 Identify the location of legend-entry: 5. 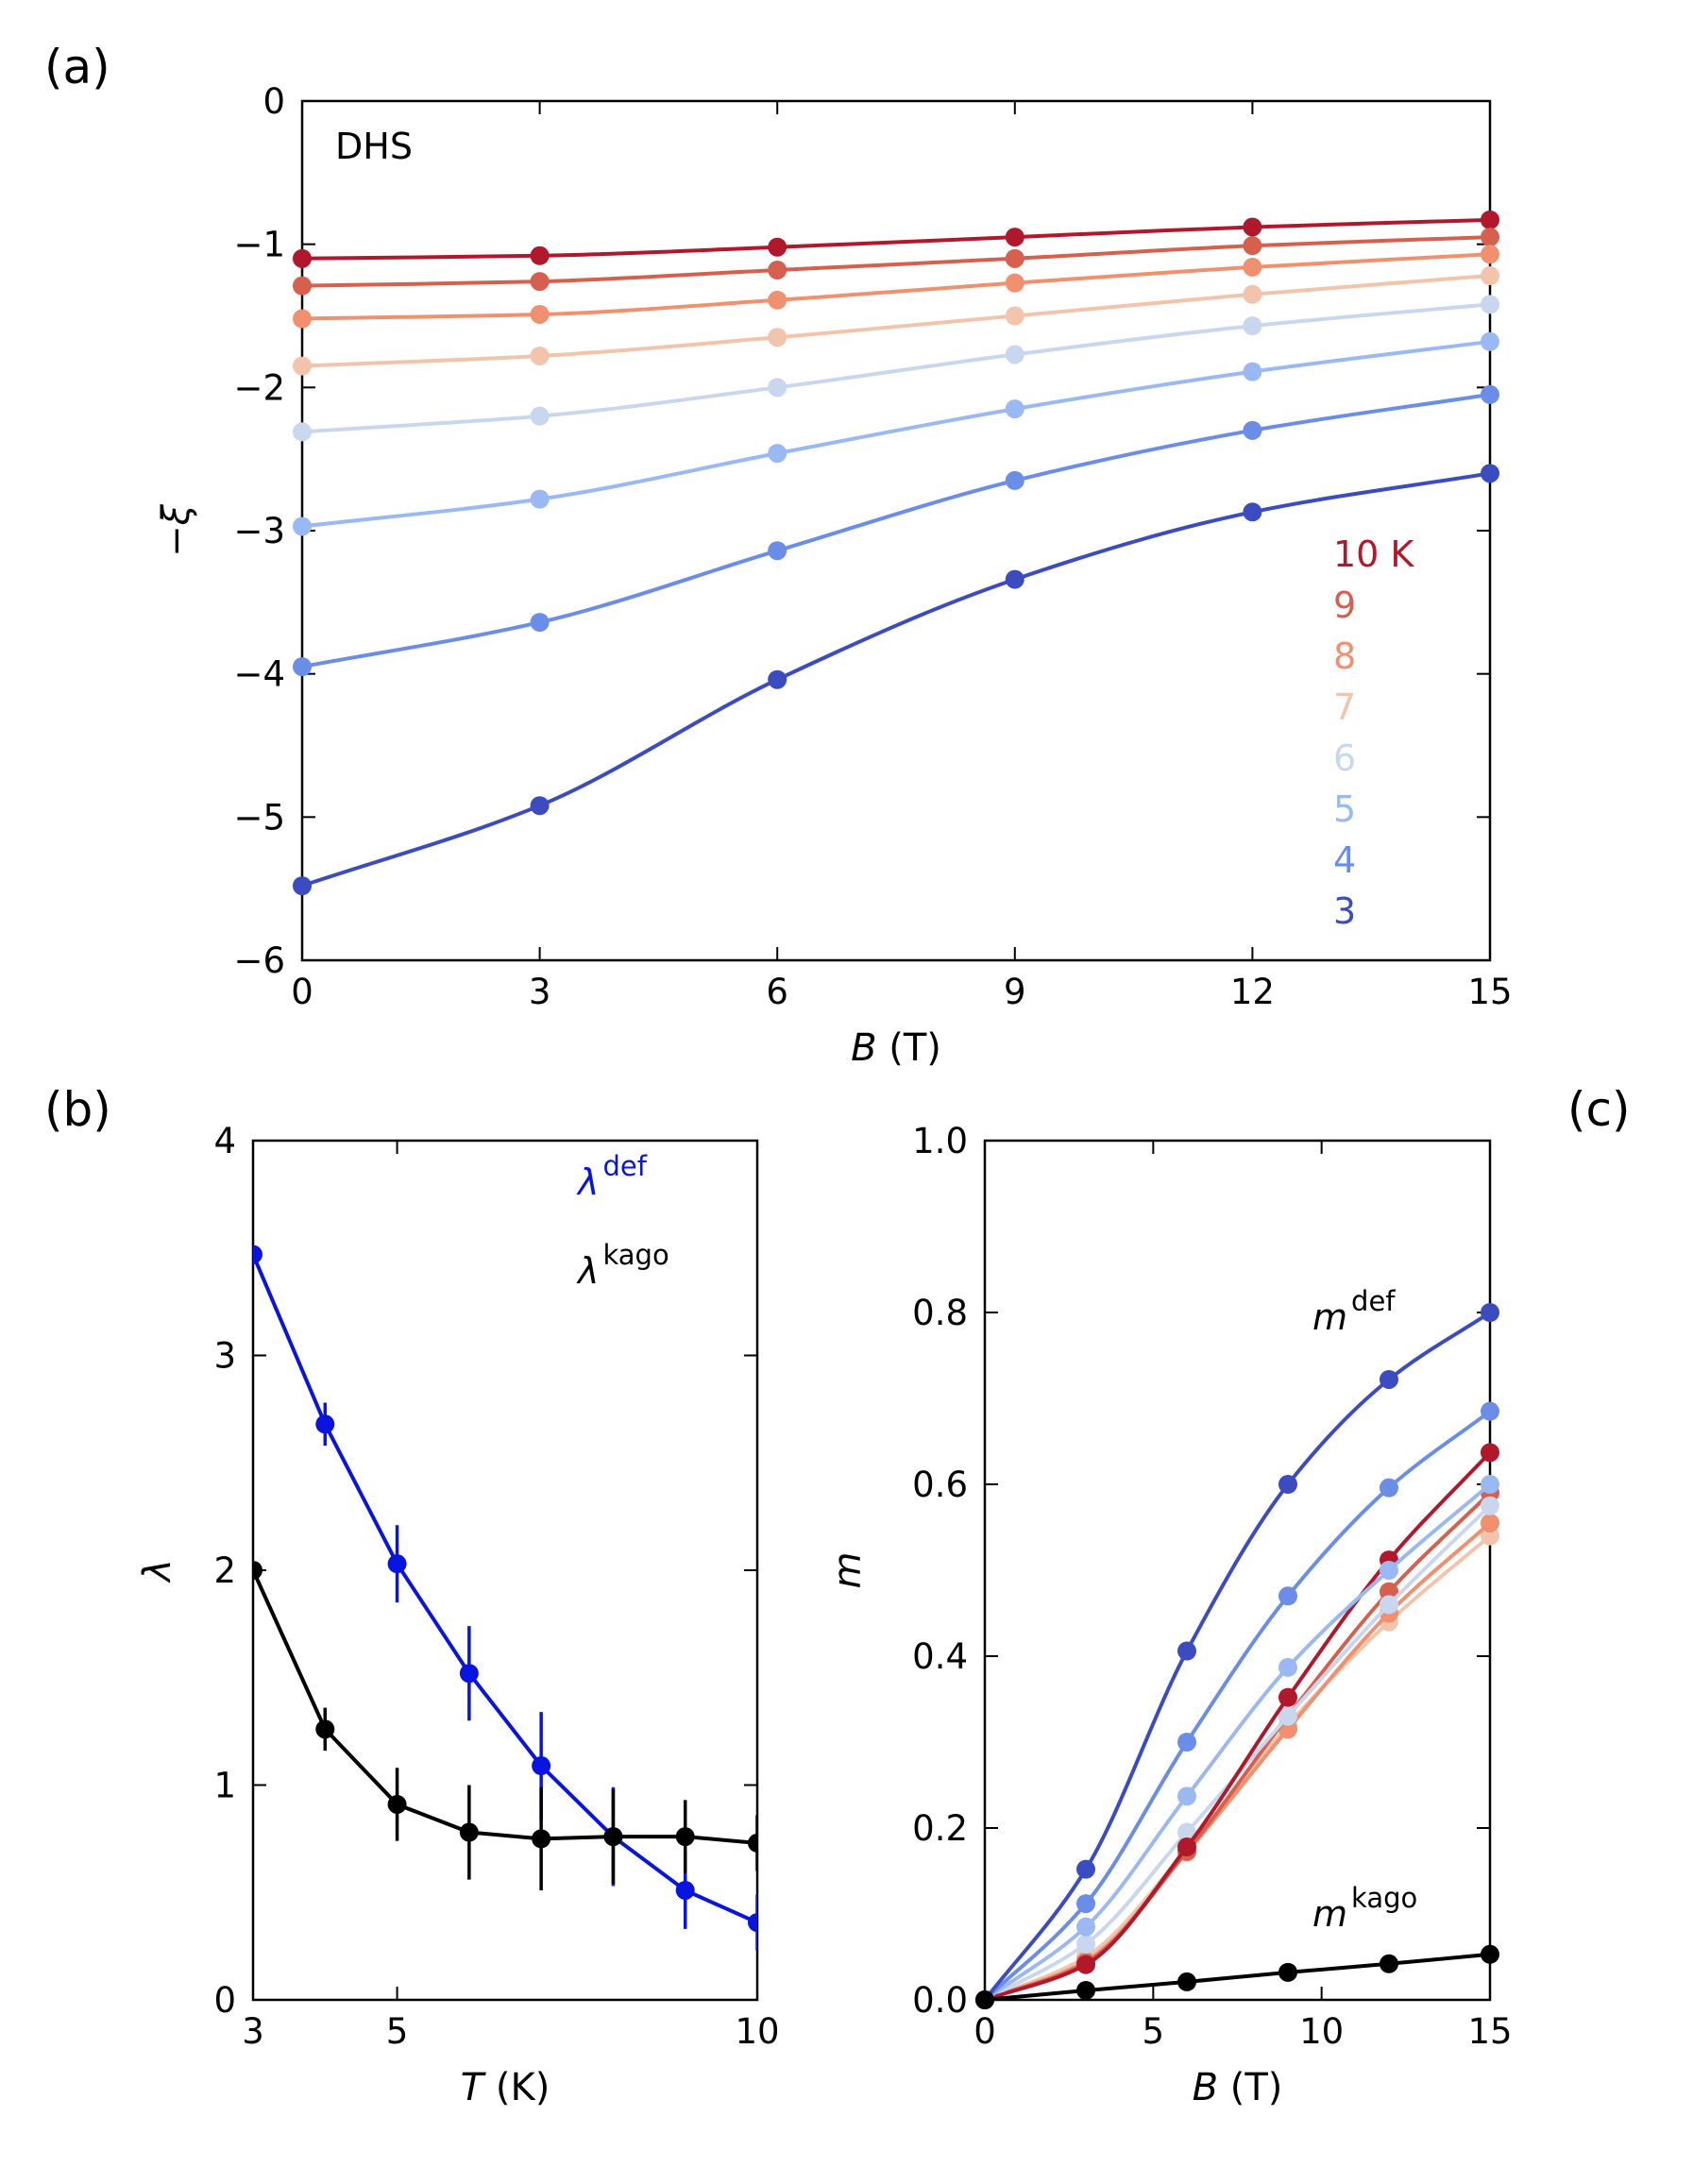
(1345, 809).